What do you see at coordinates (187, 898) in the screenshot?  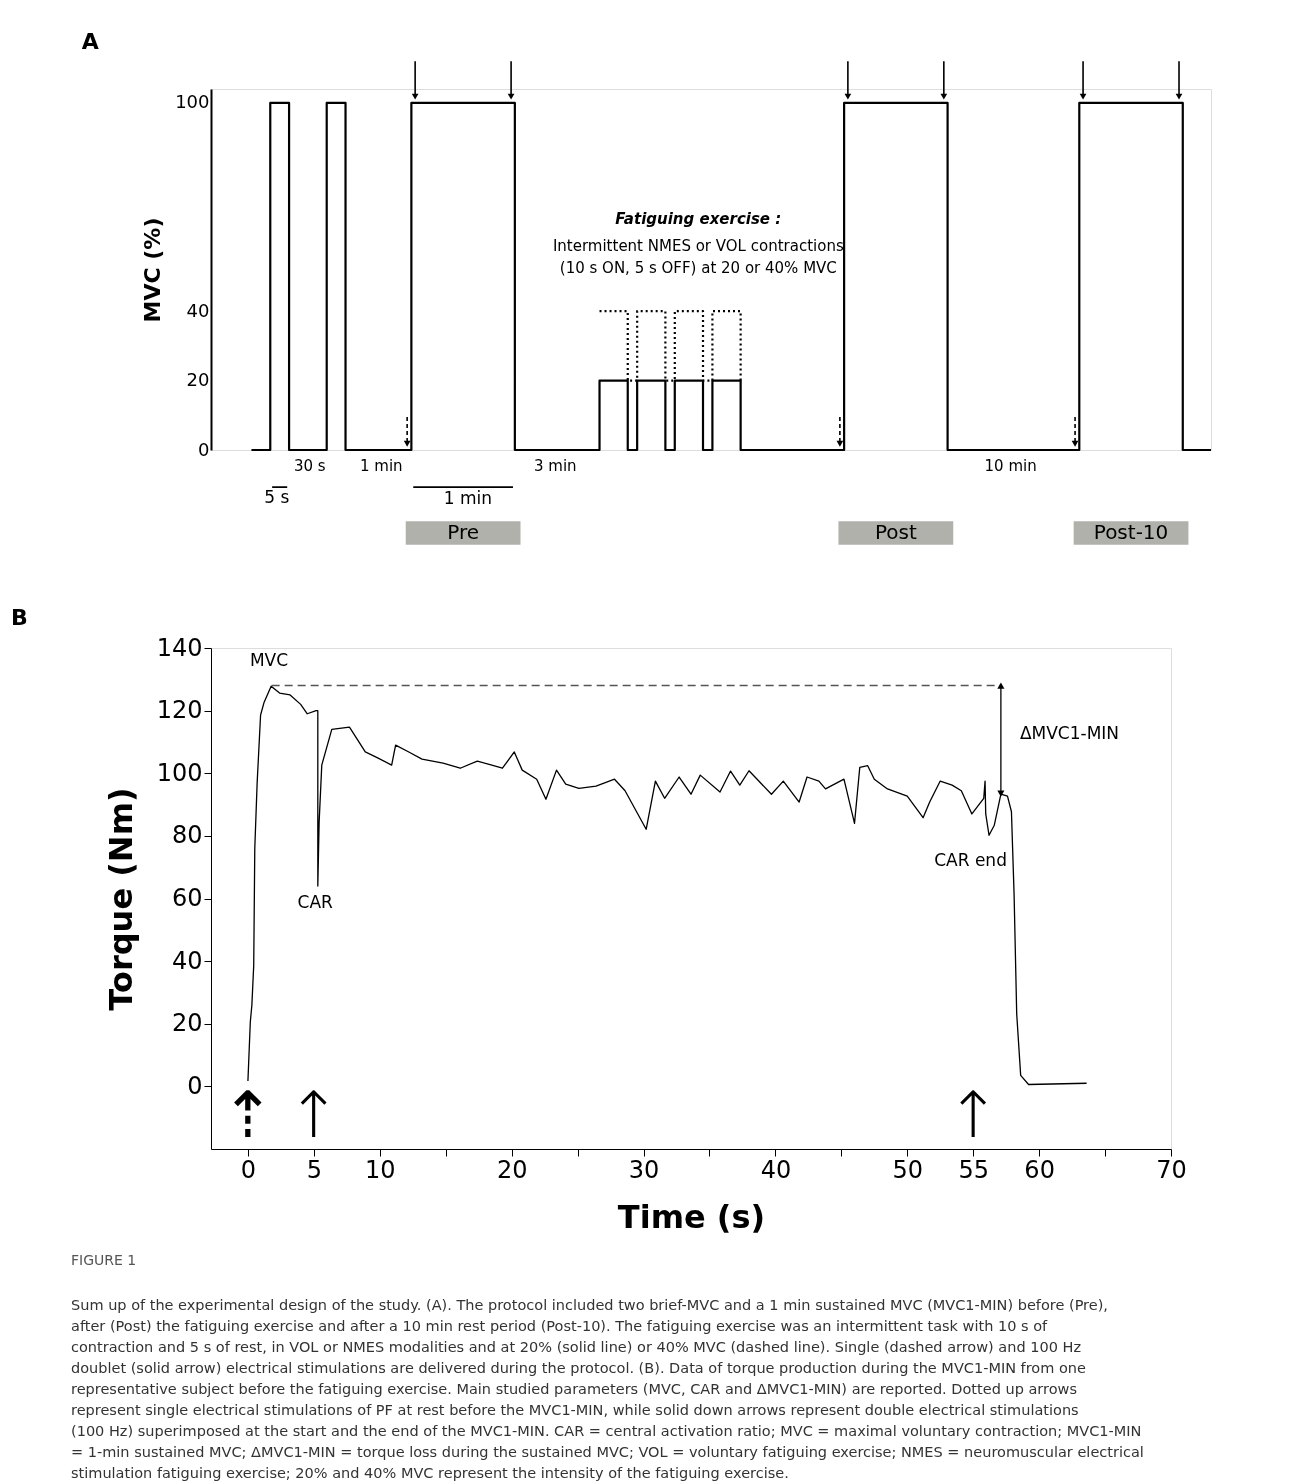 I see `y-tick-label: 60` at bounding box center [187, 898].